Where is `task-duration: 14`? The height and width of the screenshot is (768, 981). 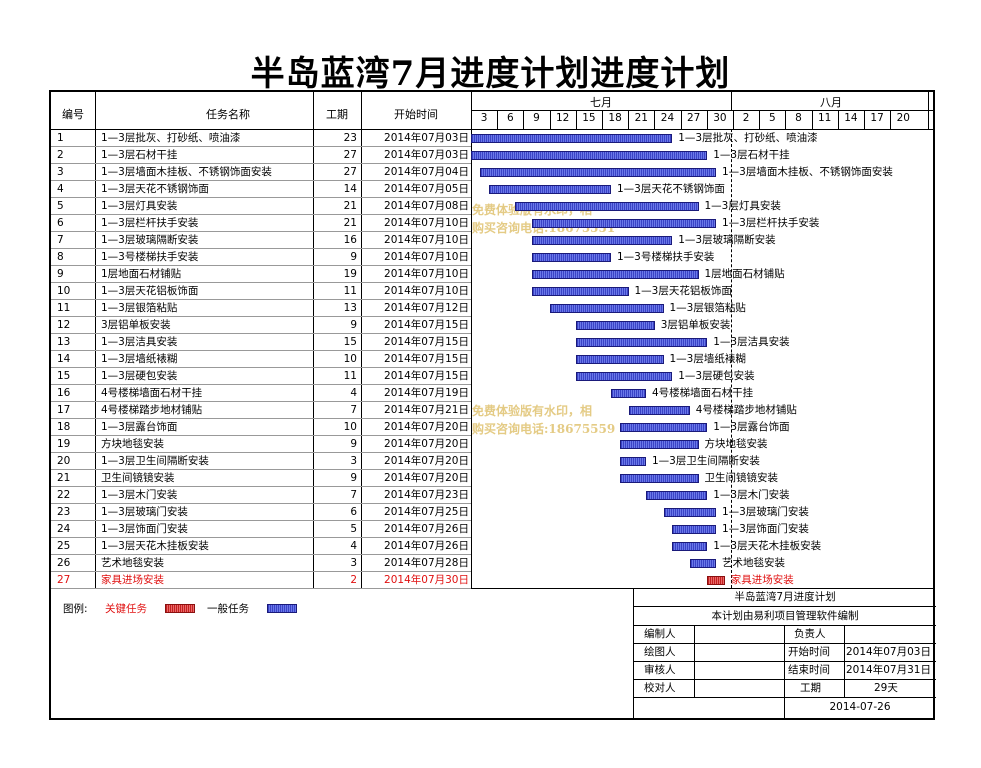
task-duration: 14 is located at coordinates (350, 189).